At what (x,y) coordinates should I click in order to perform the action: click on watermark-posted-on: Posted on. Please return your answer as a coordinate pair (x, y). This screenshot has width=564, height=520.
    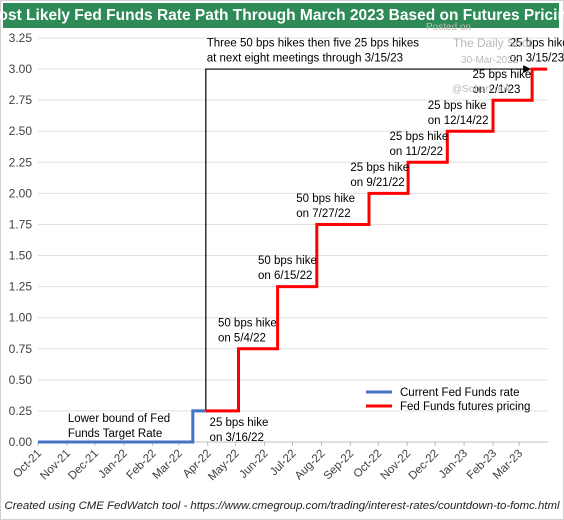
    Looking at the image, I should click on (449, 27).